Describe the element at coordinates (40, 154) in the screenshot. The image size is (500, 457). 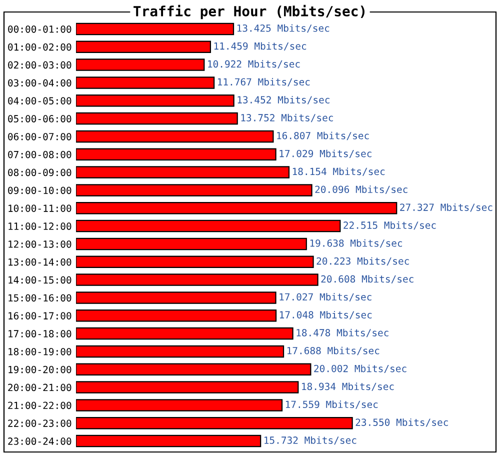
I see `y-tick-label: 07:00-08:00` at that location.